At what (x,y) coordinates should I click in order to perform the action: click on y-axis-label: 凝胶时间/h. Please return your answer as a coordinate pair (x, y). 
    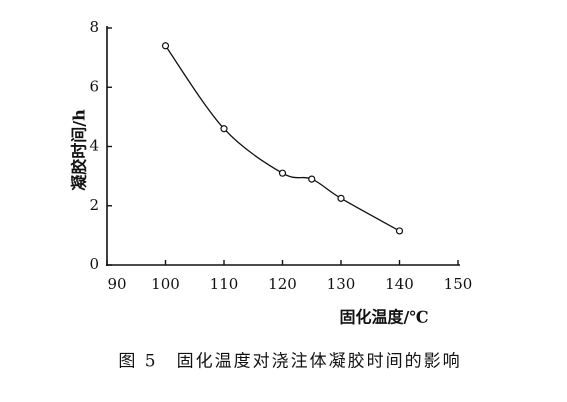
    Looking at the image, I should click on (79, 150).